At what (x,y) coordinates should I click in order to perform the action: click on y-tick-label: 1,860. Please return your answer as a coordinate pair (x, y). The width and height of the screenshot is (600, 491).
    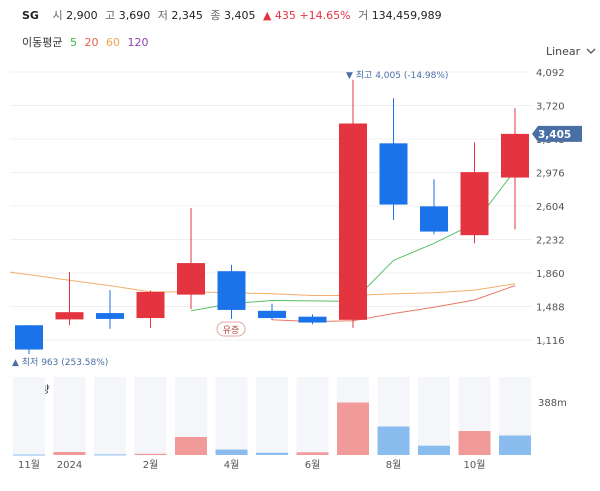
    Looking at the image, I should click on (550, 274).